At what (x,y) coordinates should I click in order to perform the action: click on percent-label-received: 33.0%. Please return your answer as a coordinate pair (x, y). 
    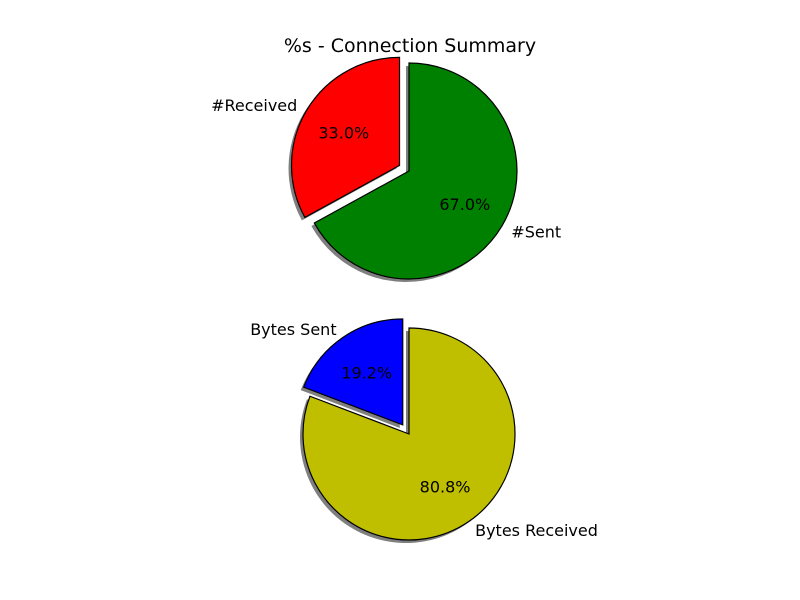
    Looking at the image, I should click on (343, 132).